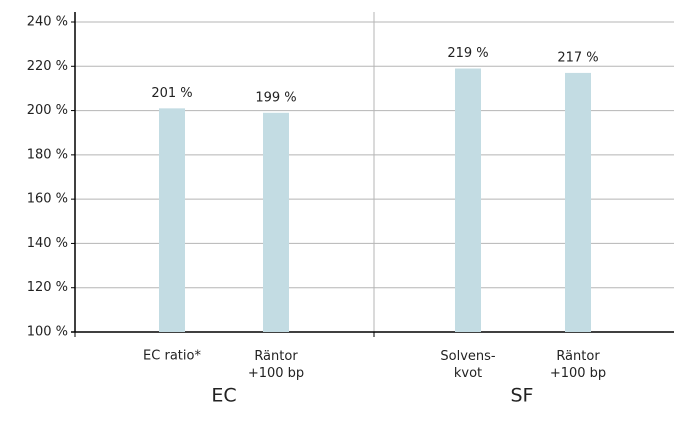 The width and height of the screenshot is (674, 430). I want to click on y-tick-label: 100 %, so click(47, 332).